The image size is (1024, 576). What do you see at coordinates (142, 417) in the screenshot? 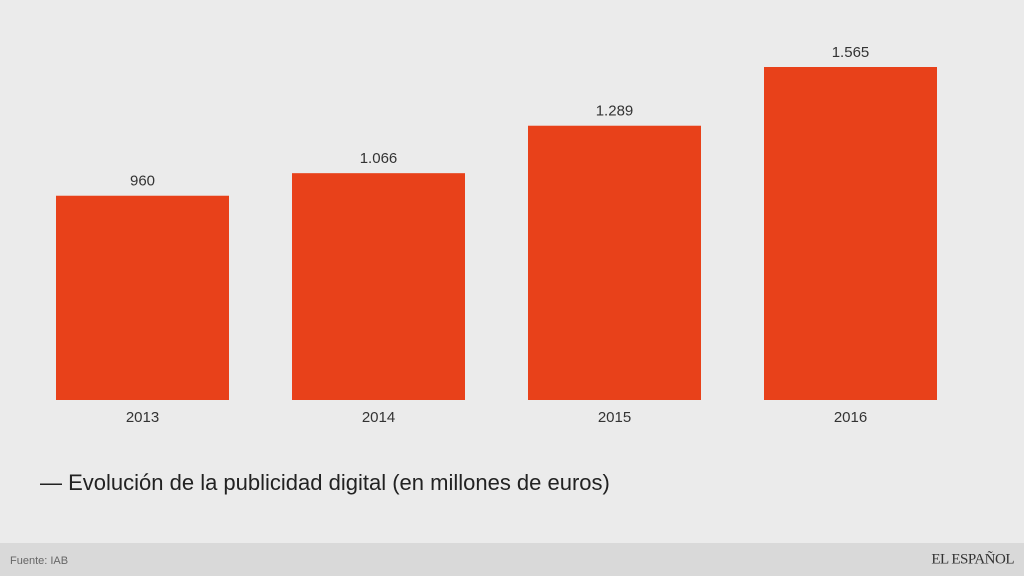
I see `x-tick-label: 2013` at bounding box center [142, 417].